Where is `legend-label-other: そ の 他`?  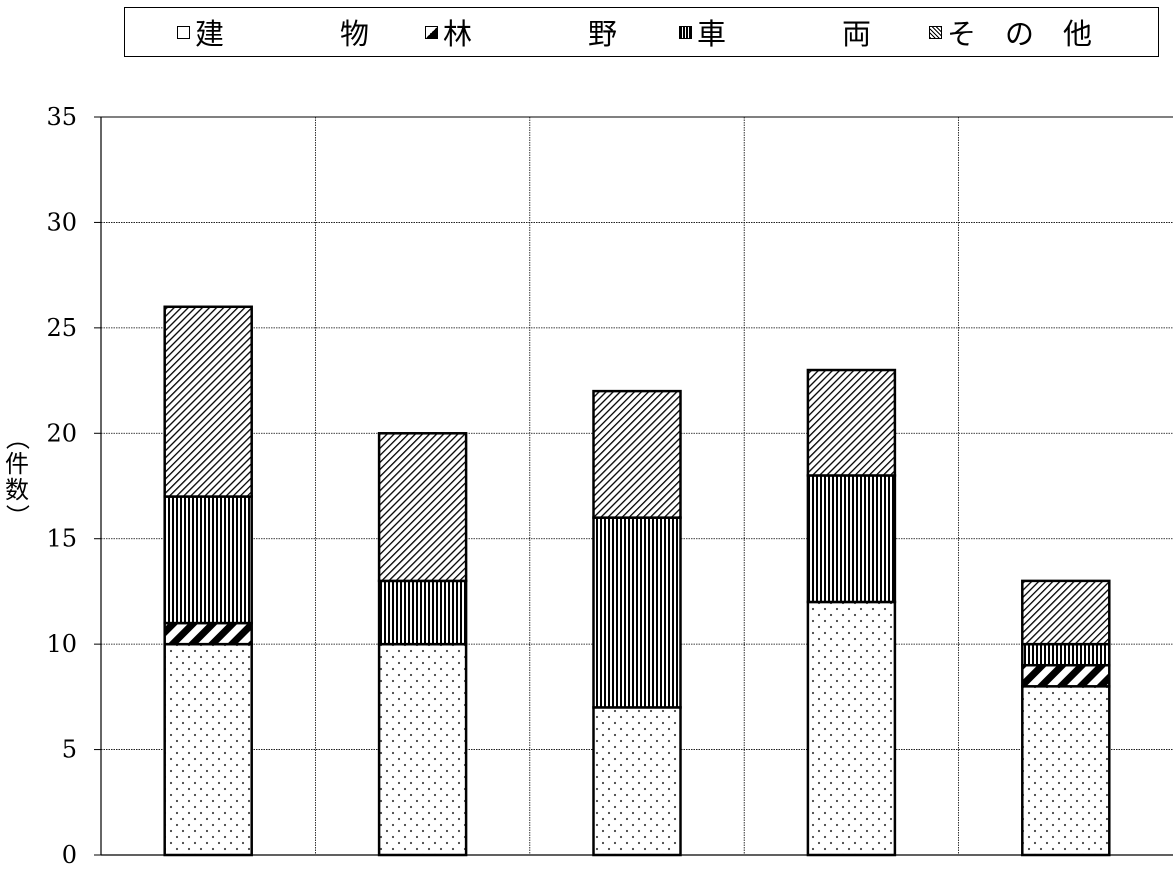
legend-label-other: そ の 他 is located at coordinates (1020, 34).